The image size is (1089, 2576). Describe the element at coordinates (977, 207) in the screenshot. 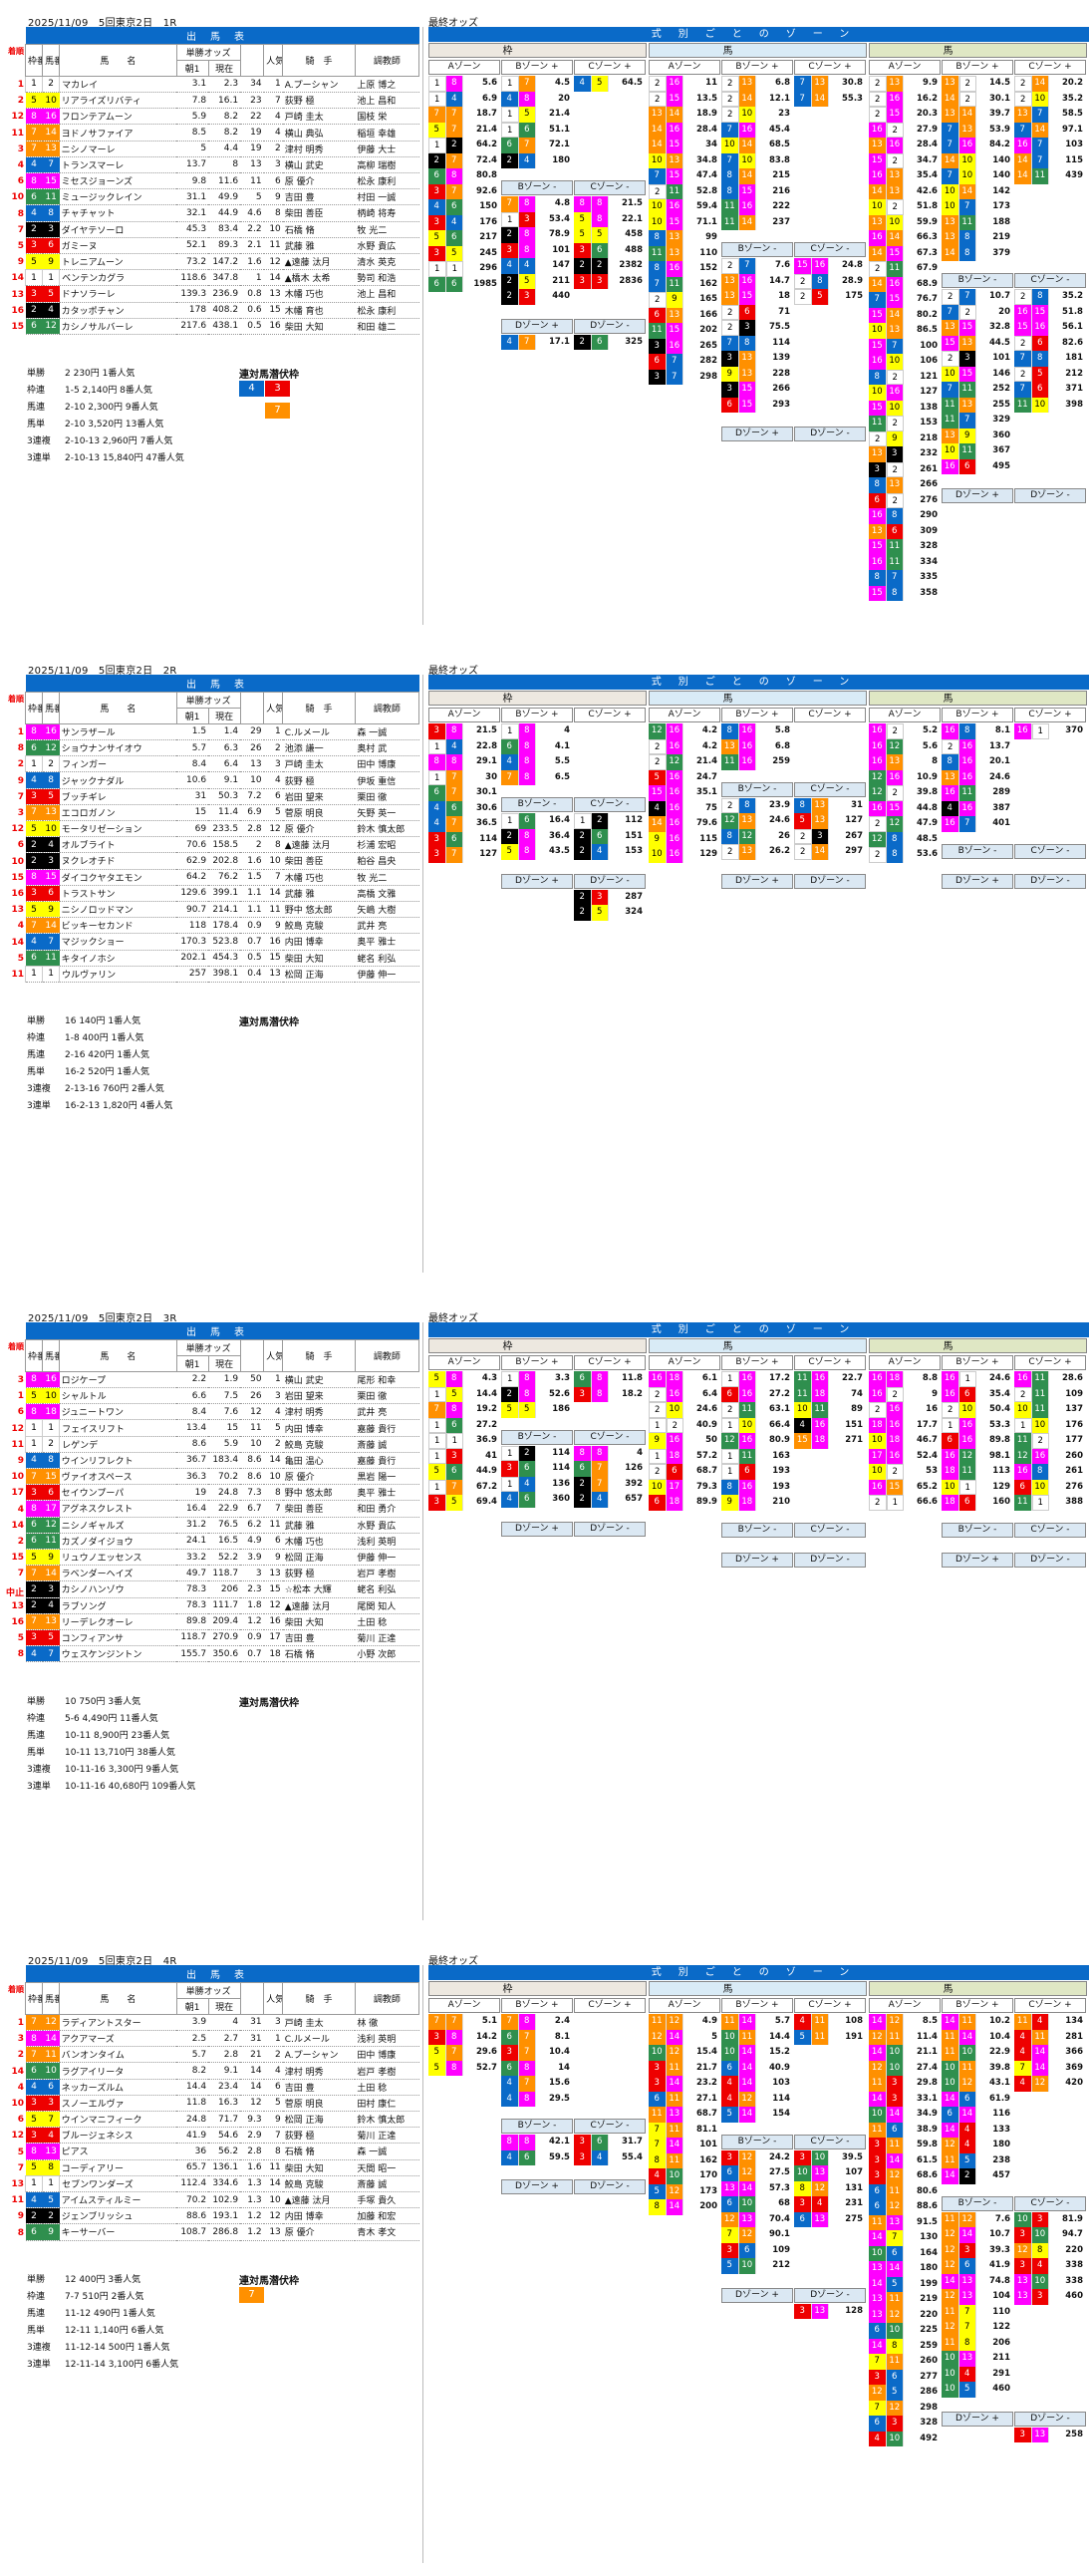

I see `odds-row: 10 7 173` at that location.